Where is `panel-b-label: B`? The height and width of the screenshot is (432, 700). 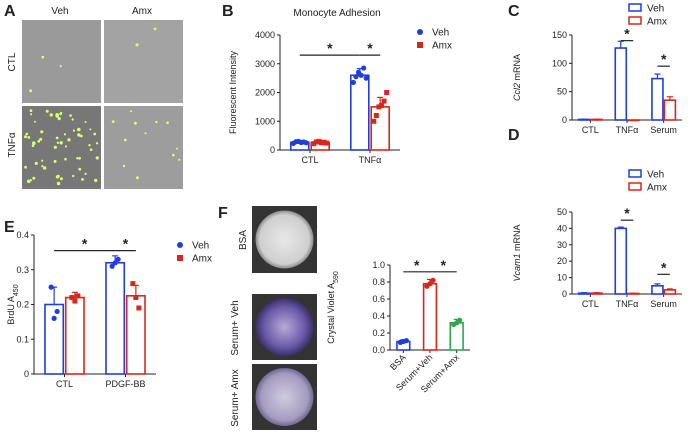 panel-b-label: B is located at coordinates (228, 11).